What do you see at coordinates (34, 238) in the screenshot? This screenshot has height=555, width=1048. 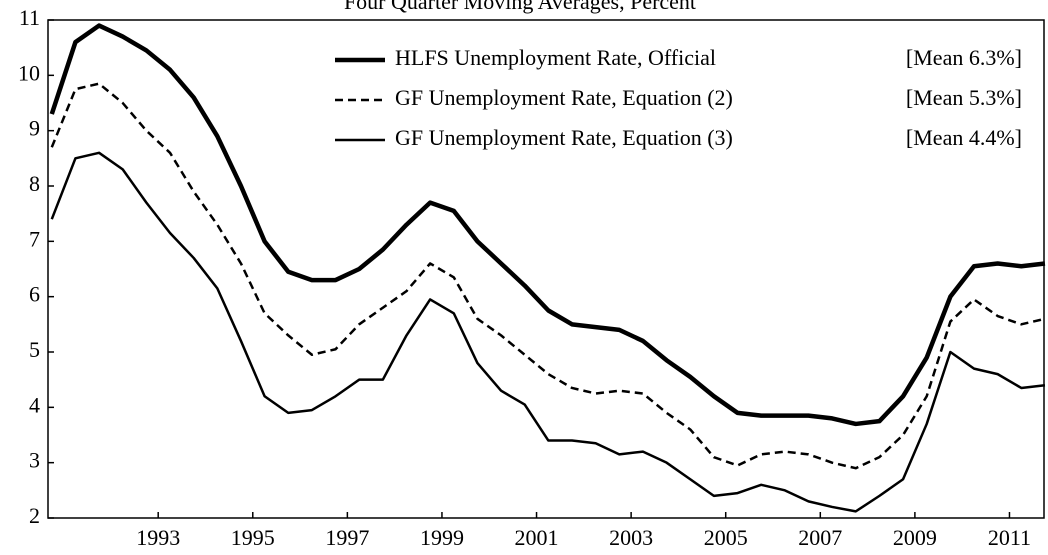 I see `y-tick-label: 7` at bounding box center [34, 238].